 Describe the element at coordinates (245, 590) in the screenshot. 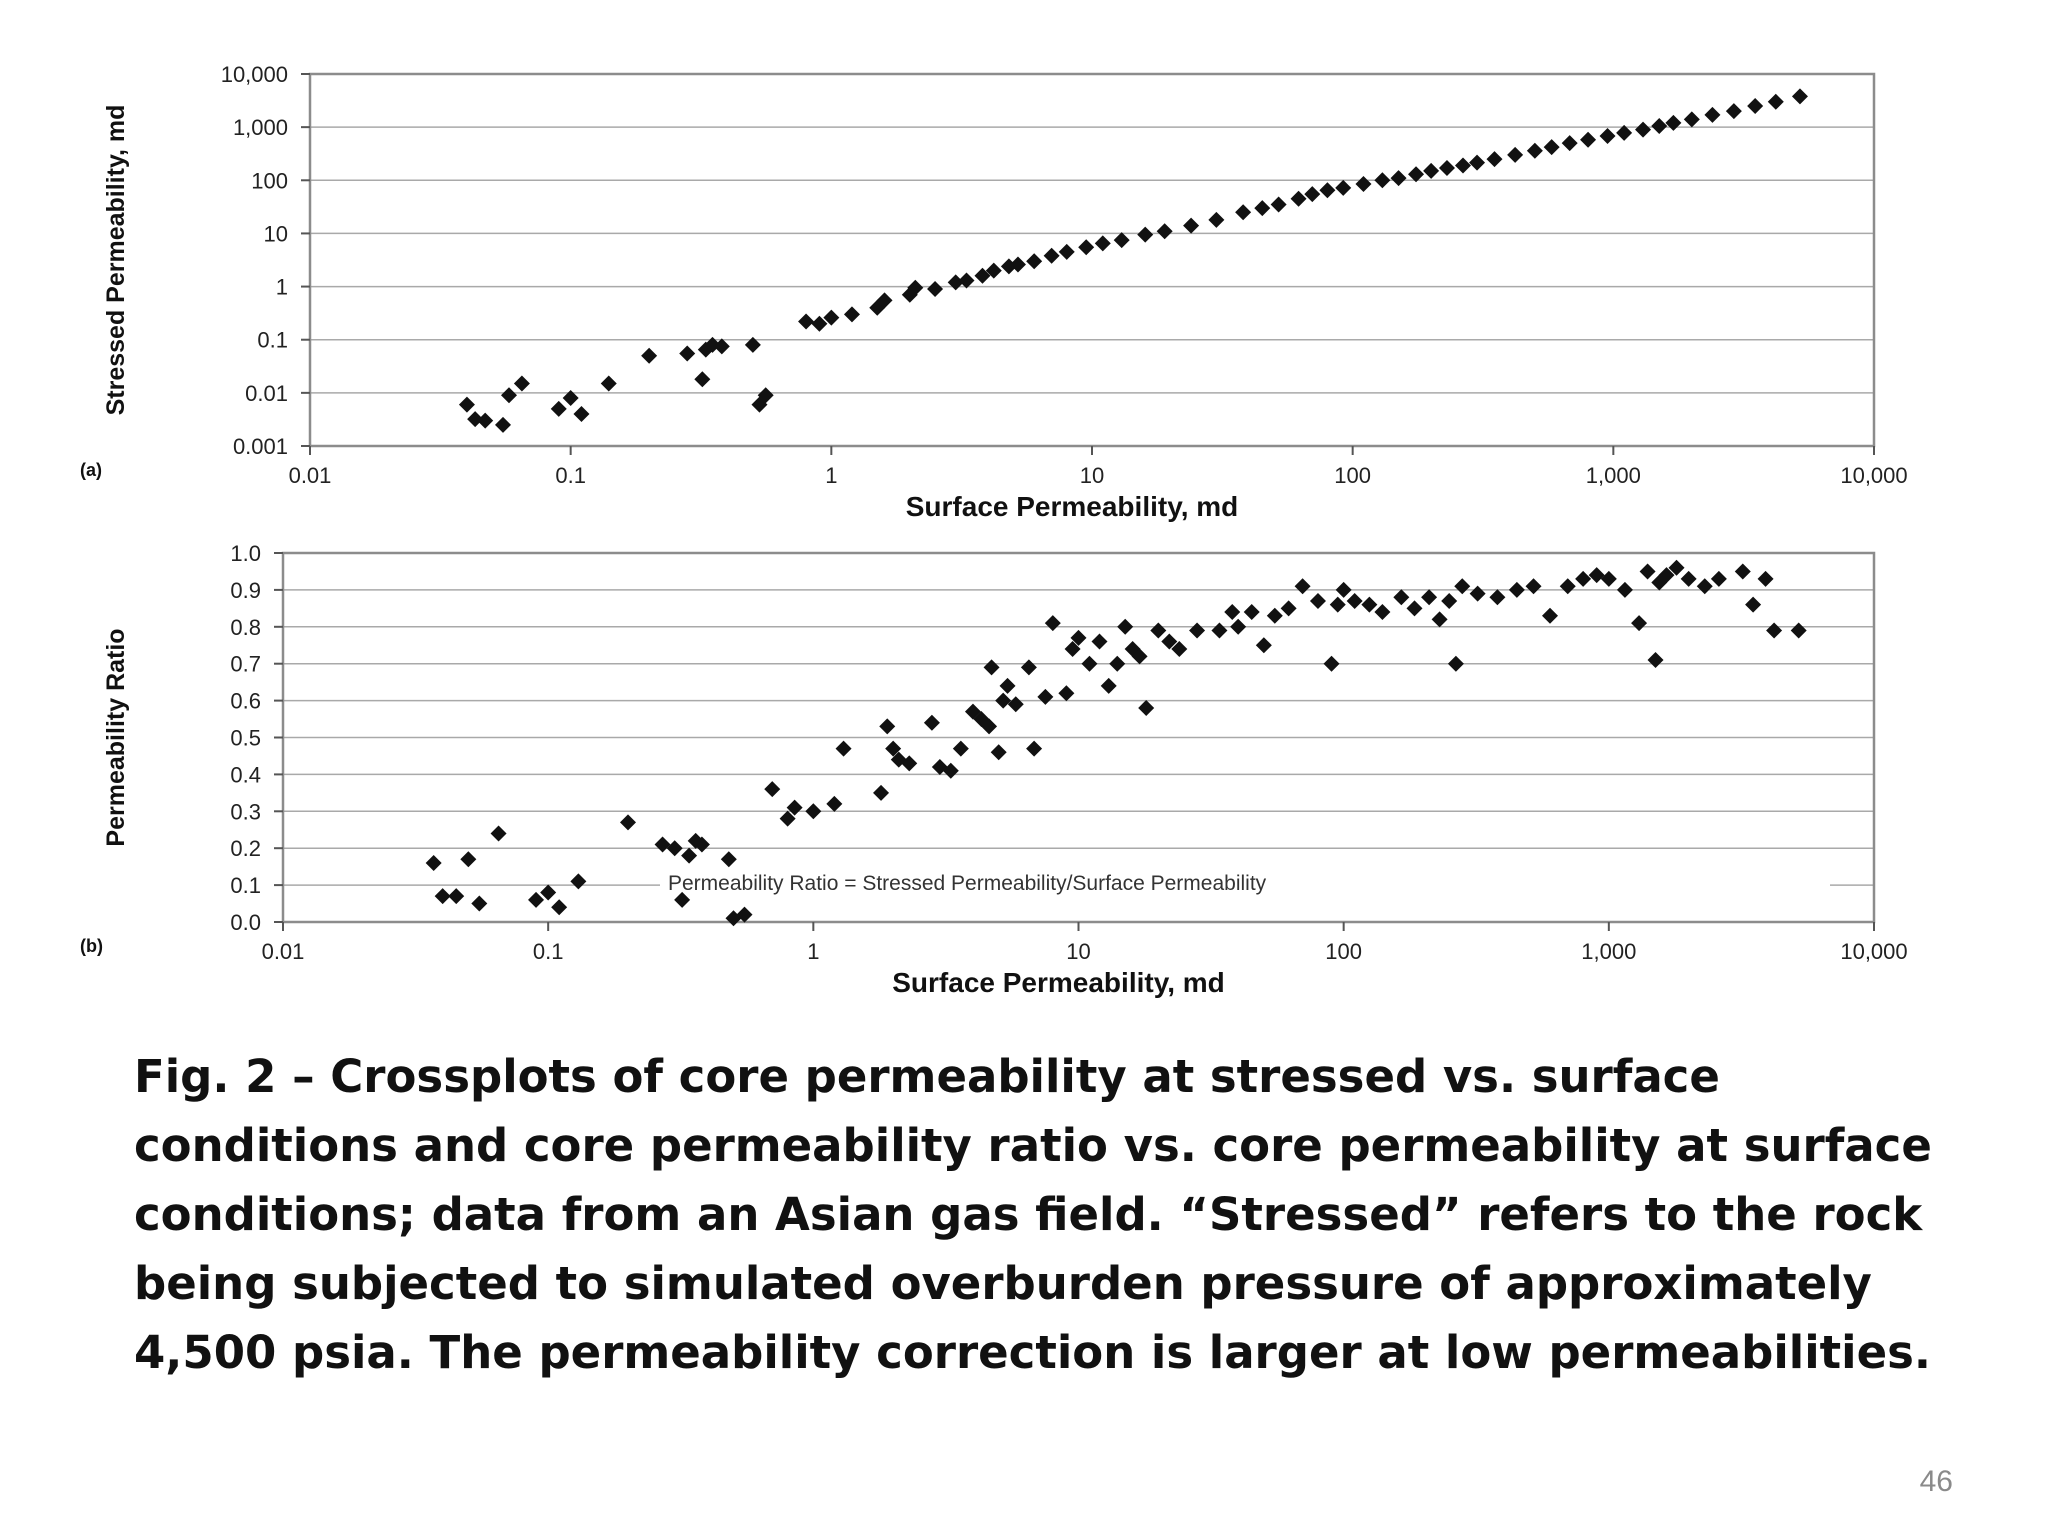

I see `y-tick-label: 0.9` at that location.